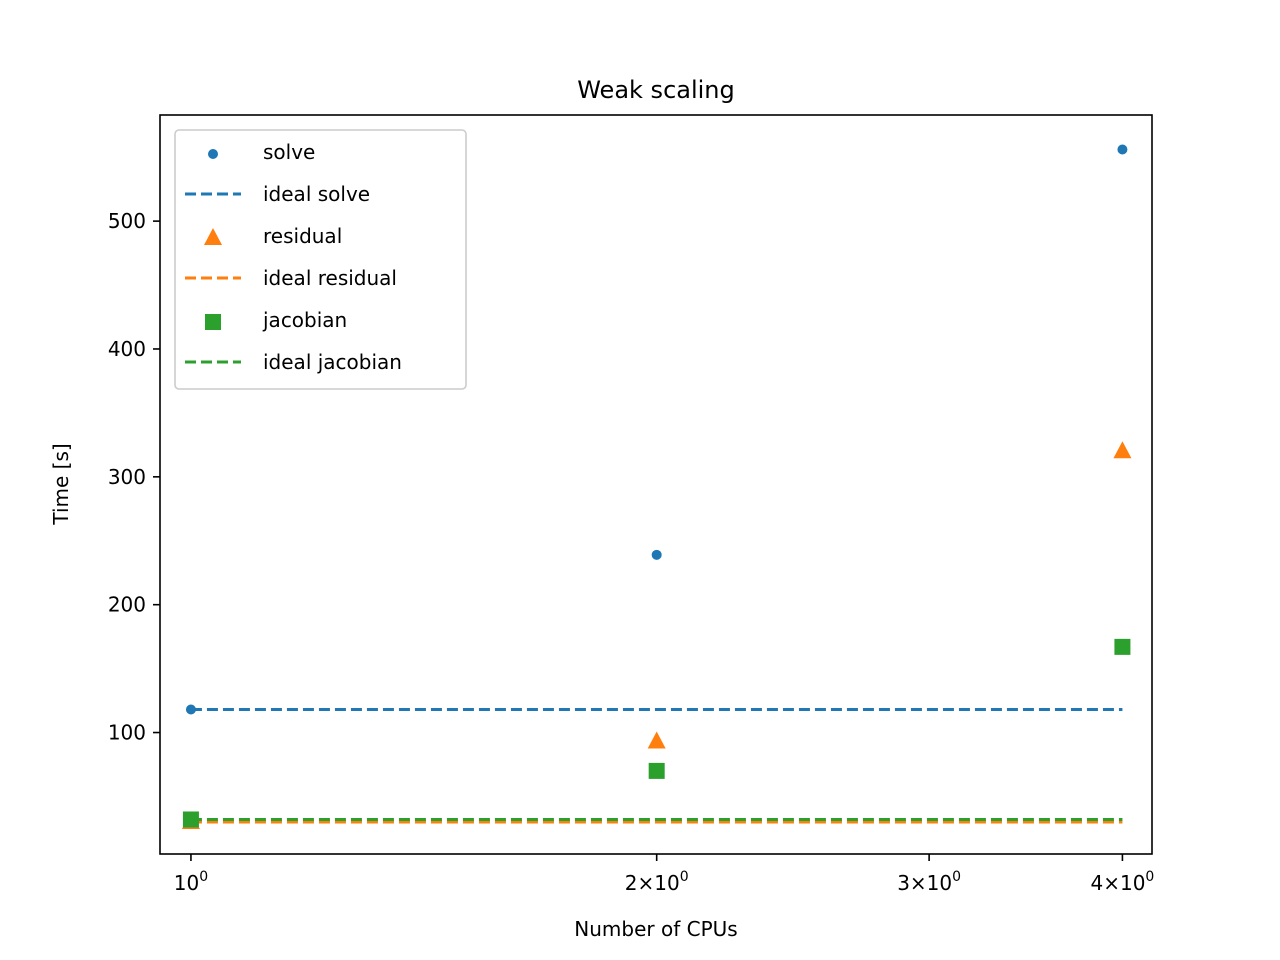  Describe the element at coordinates (127, 605) in the screenshot. I see `y-tick-label: 200` at that location.